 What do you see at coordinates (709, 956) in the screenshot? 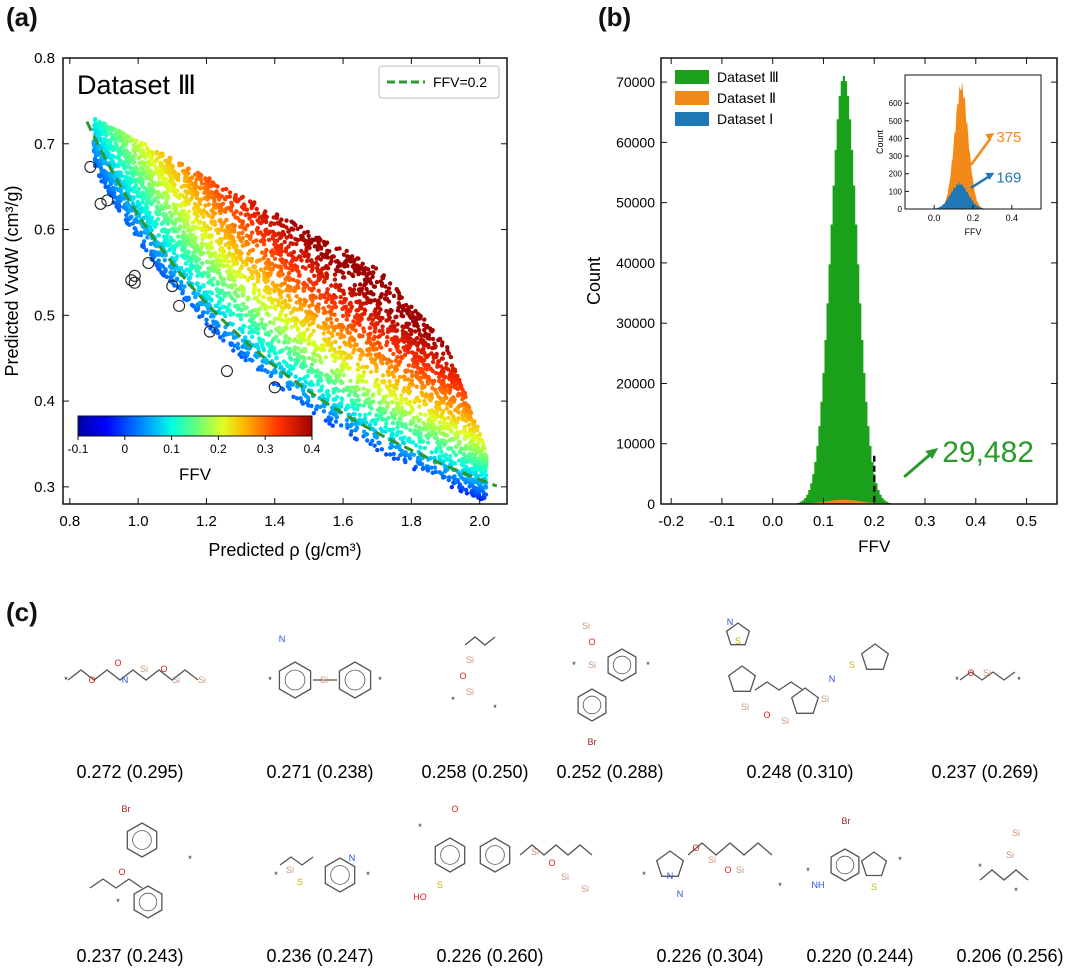
I see `ffv-value-label: 0.226 (0.304)` at bounding box center [709, 956].